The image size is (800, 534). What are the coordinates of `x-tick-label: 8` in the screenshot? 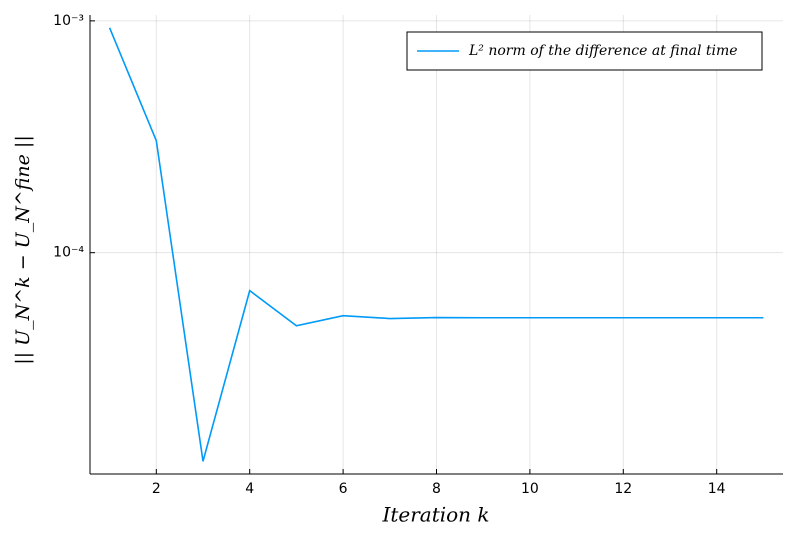 It's located at (436, 489).